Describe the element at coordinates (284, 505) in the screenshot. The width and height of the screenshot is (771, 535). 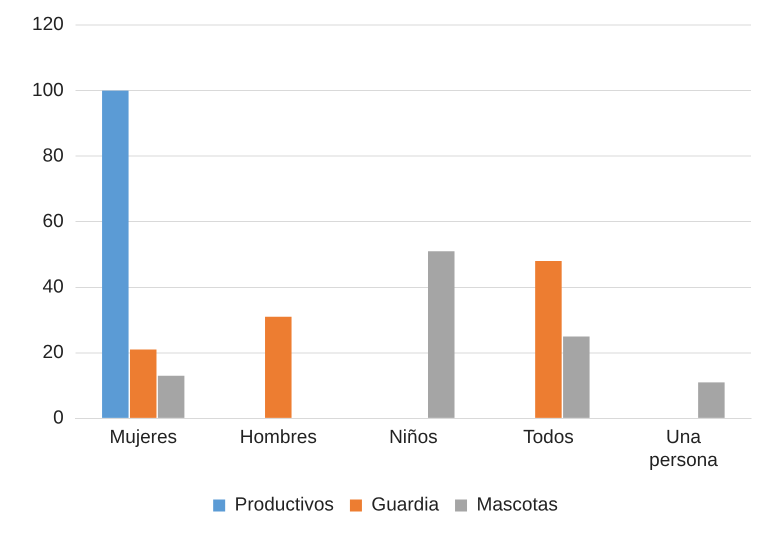
I see `legend-label: Productivos` at that location.